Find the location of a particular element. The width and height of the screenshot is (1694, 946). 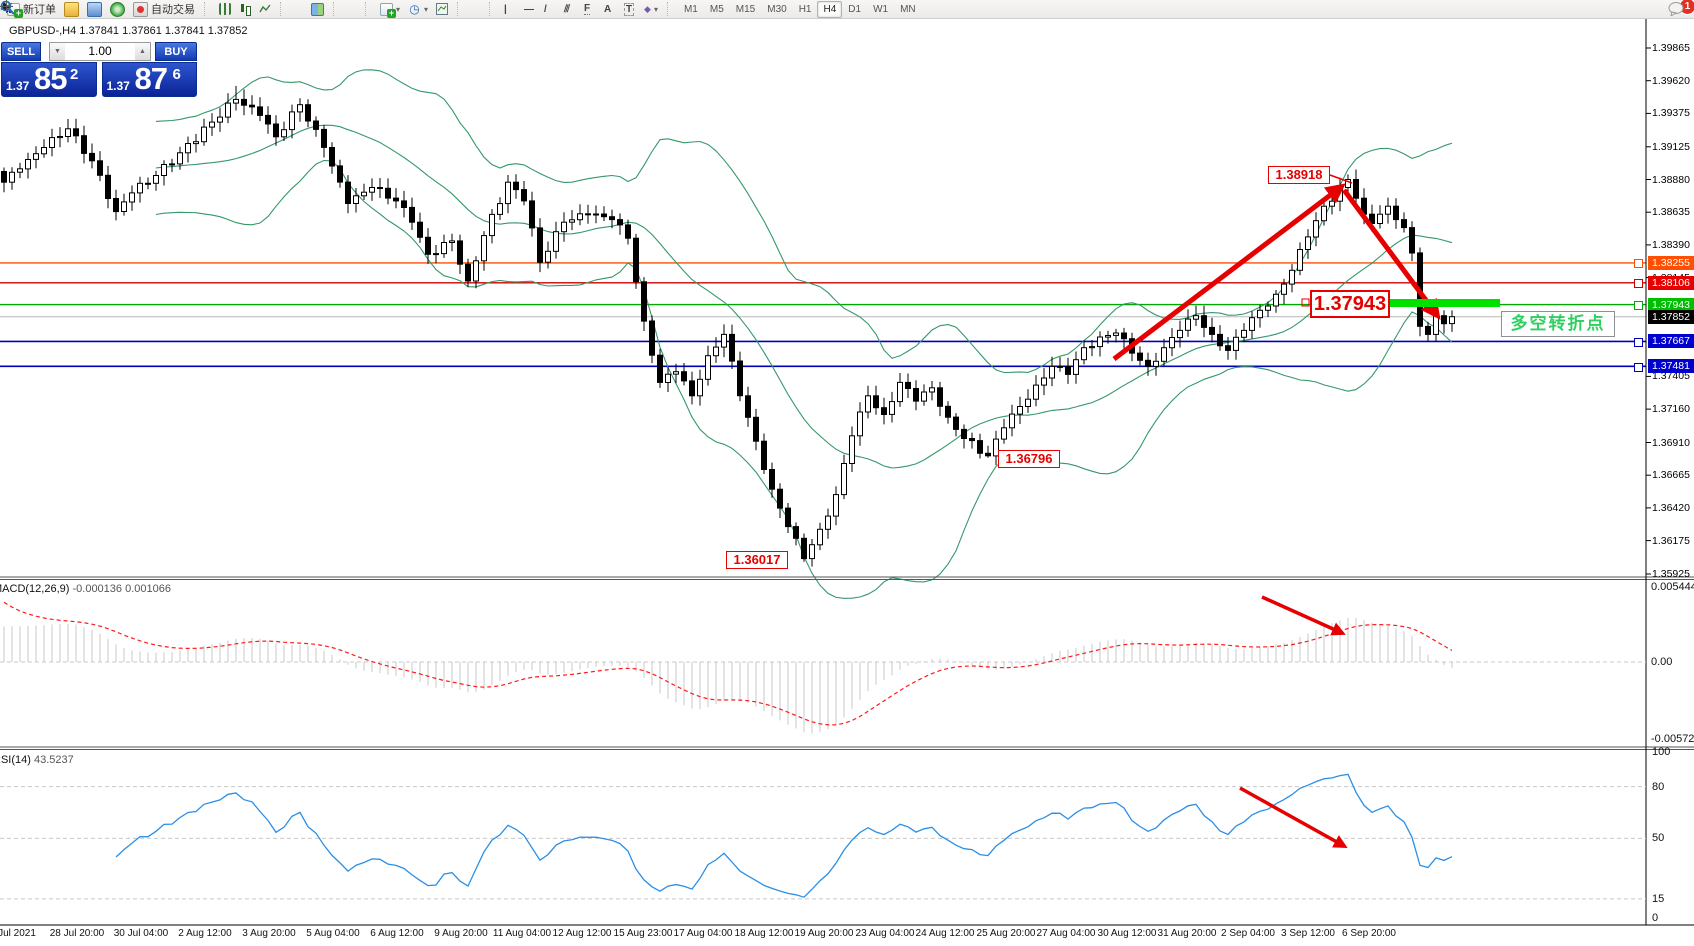

macd-name: MACD(12,26,9) is located at coordinates (35, 589).